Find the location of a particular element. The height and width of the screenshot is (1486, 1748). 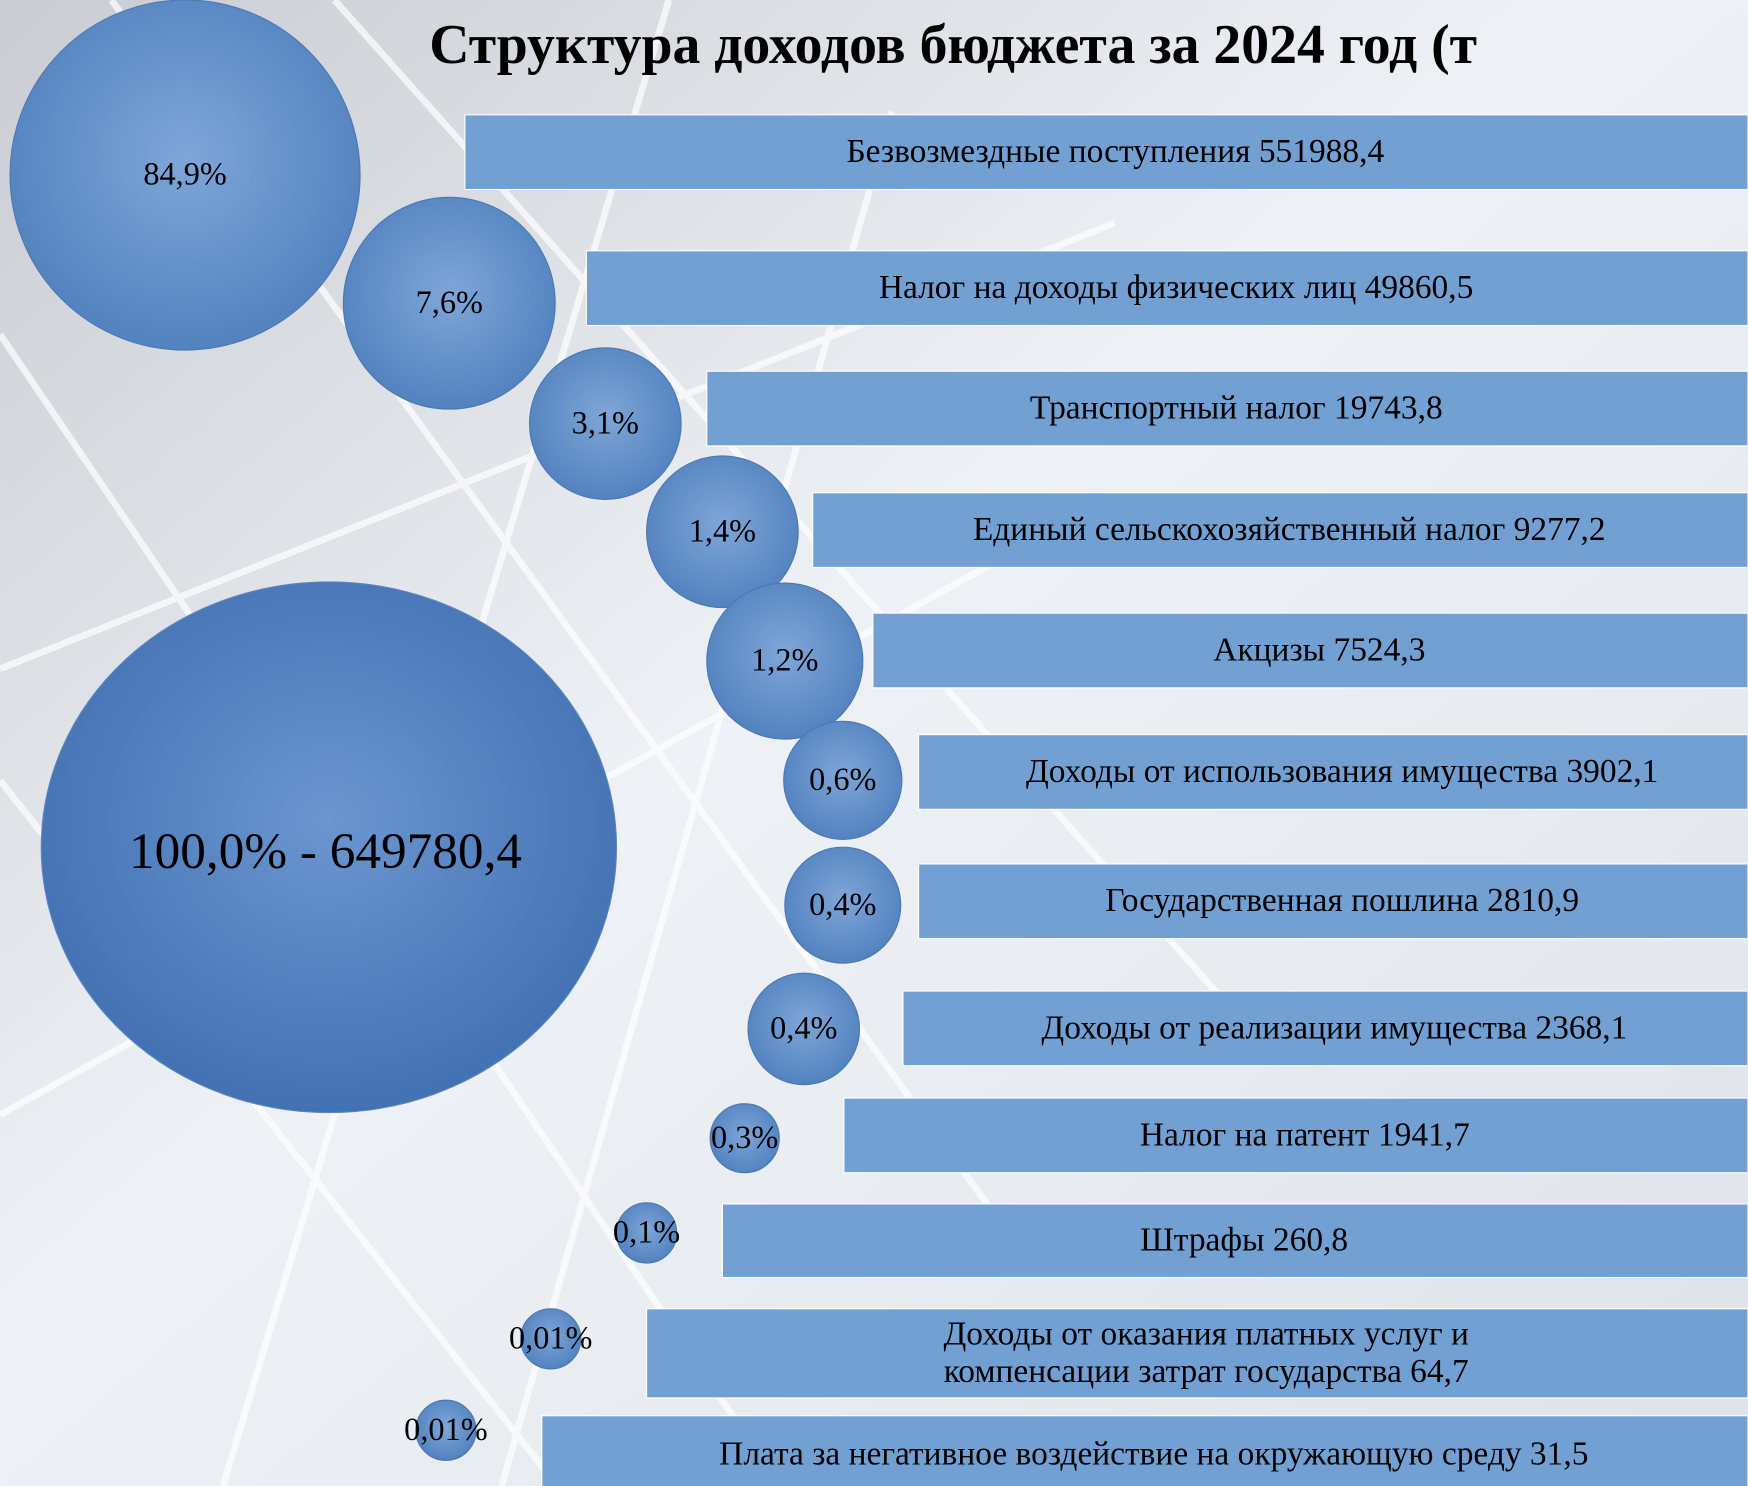

bar-label: Акцизы 7524,3 is located at coordinates (1319, 649).